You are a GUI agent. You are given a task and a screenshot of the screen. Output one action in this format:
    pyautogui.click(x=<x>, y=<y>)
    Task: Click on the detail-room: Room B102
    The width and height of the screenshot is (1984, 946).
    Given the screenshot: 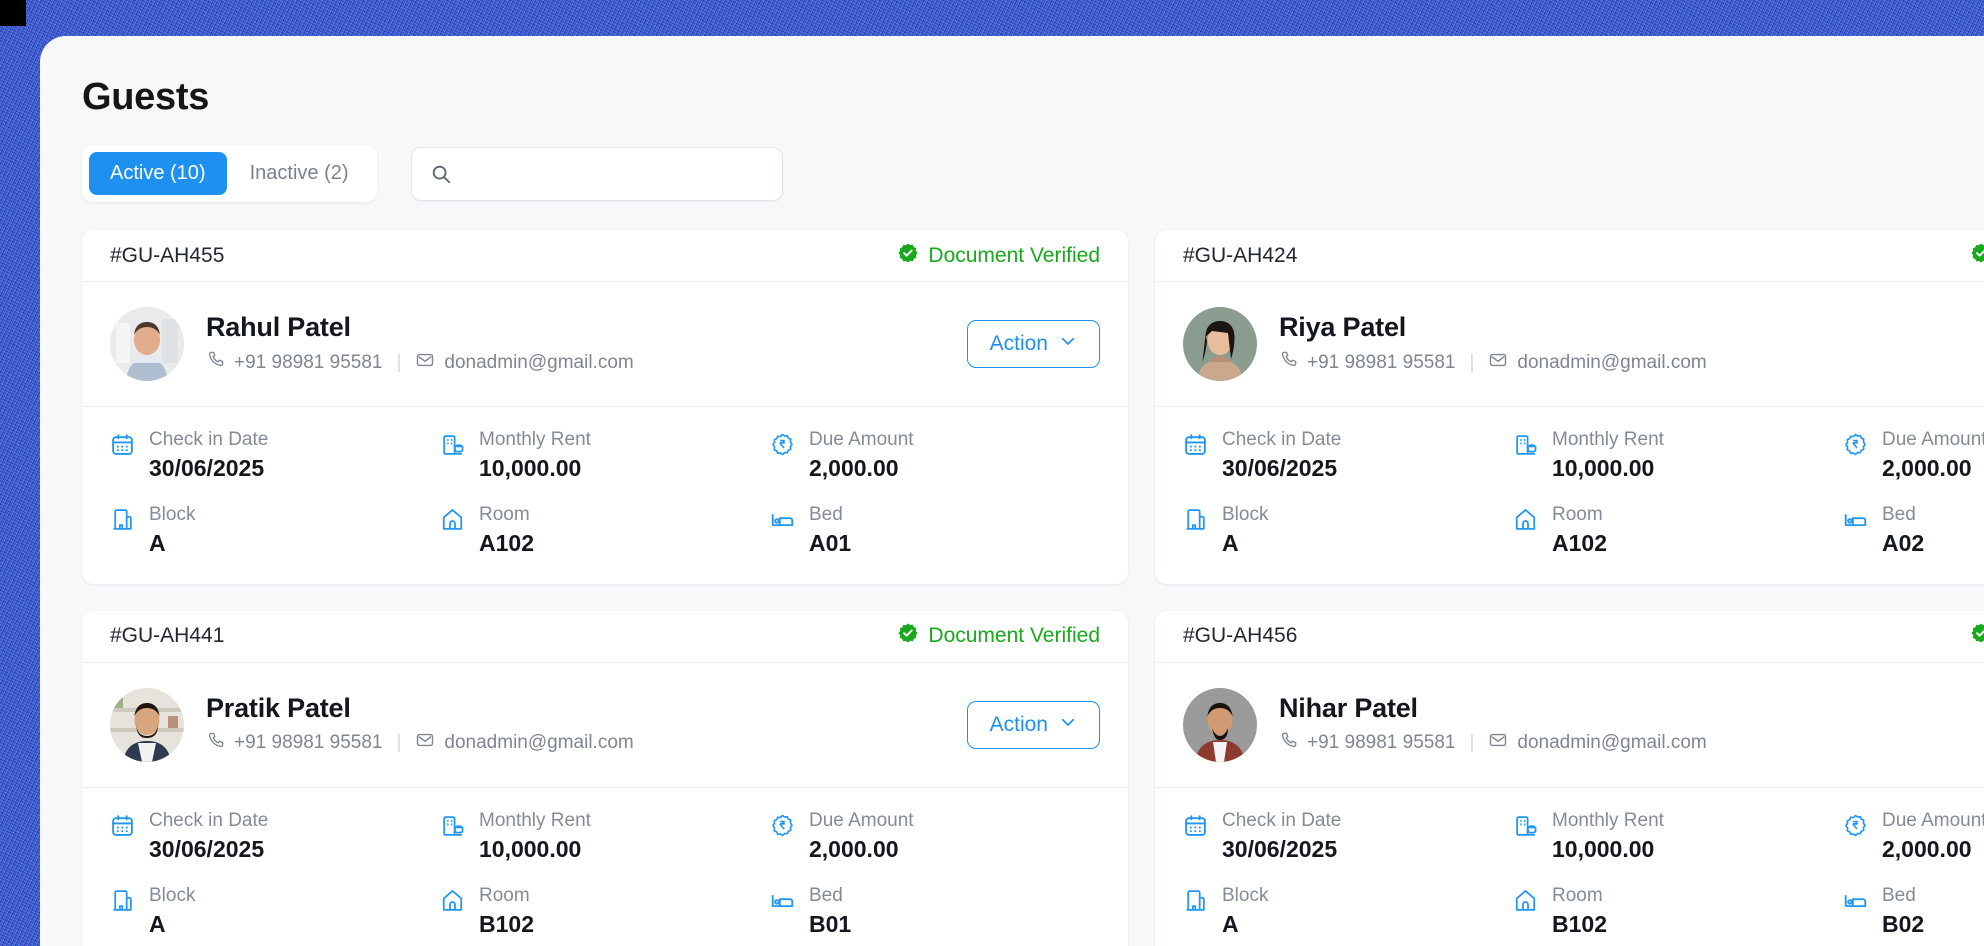 What is the action you would take?
    pyautogui.click(x=1678, y=911)
    